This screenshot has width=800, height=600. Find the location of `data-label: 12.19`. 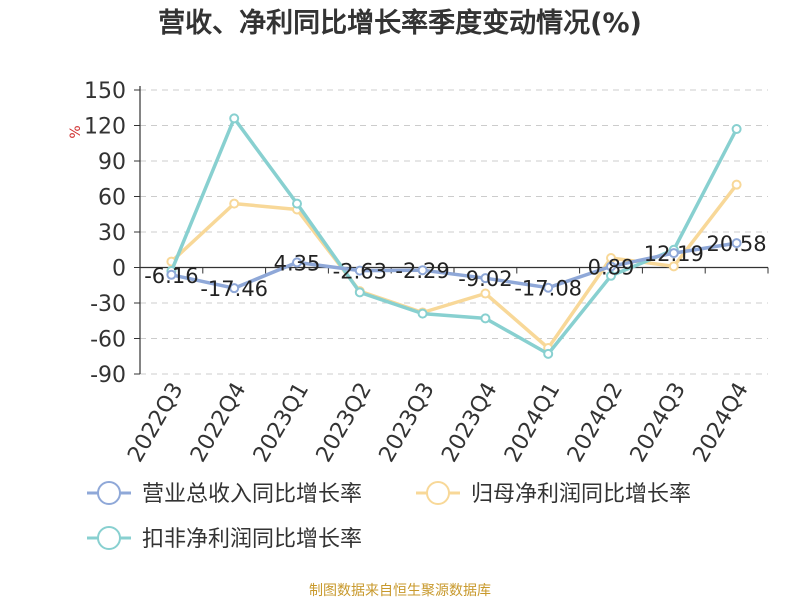

data-label: 12.19 is located at coordinates (674, 254).